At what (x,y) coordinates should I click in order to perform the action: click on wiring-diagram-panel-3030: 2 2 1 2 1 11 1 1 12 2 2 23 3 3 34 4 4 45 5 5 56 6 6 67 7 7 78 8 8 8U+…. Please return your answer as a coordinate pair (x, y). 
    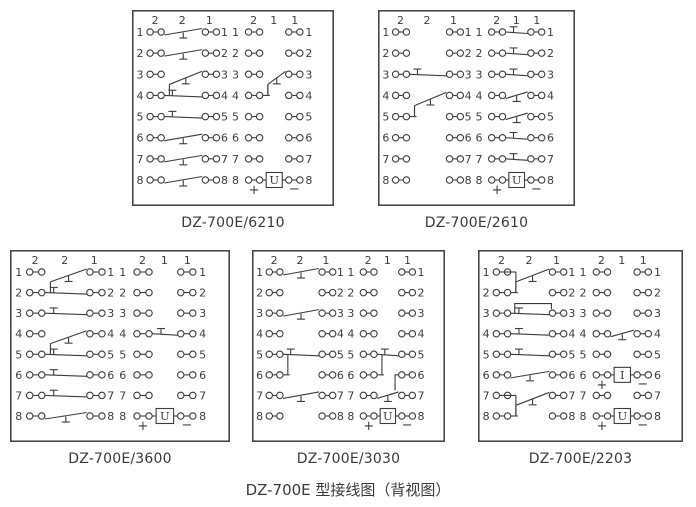
    Looking at the image, I should click on (348, 346).